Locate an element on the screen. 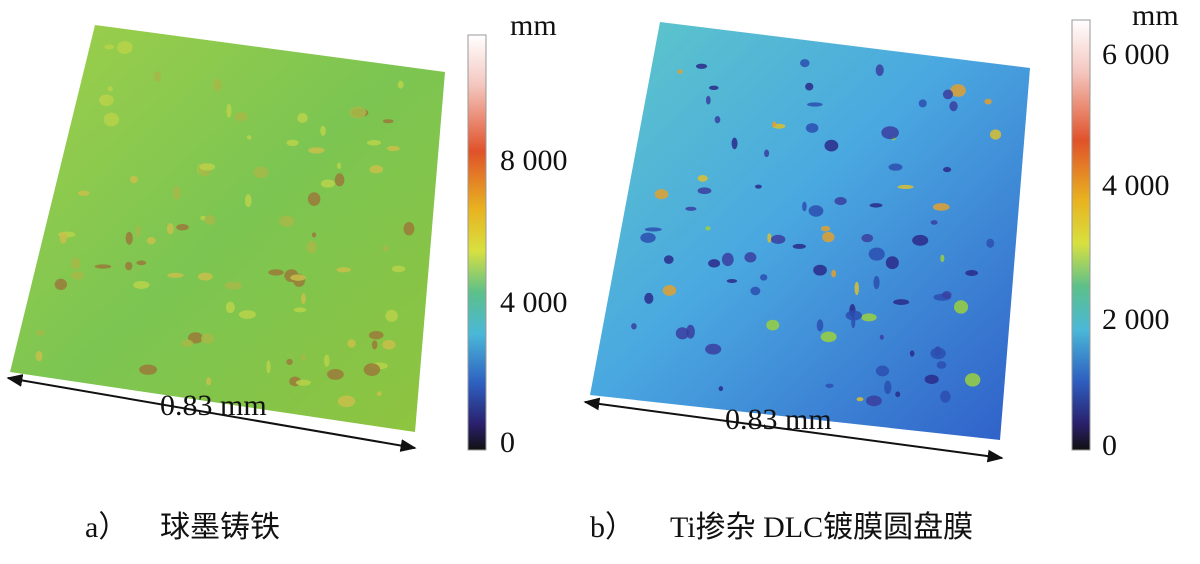 The image size is (1200, 564). colorbar-tick: 2 000 is located at coordinates (1136, 319).